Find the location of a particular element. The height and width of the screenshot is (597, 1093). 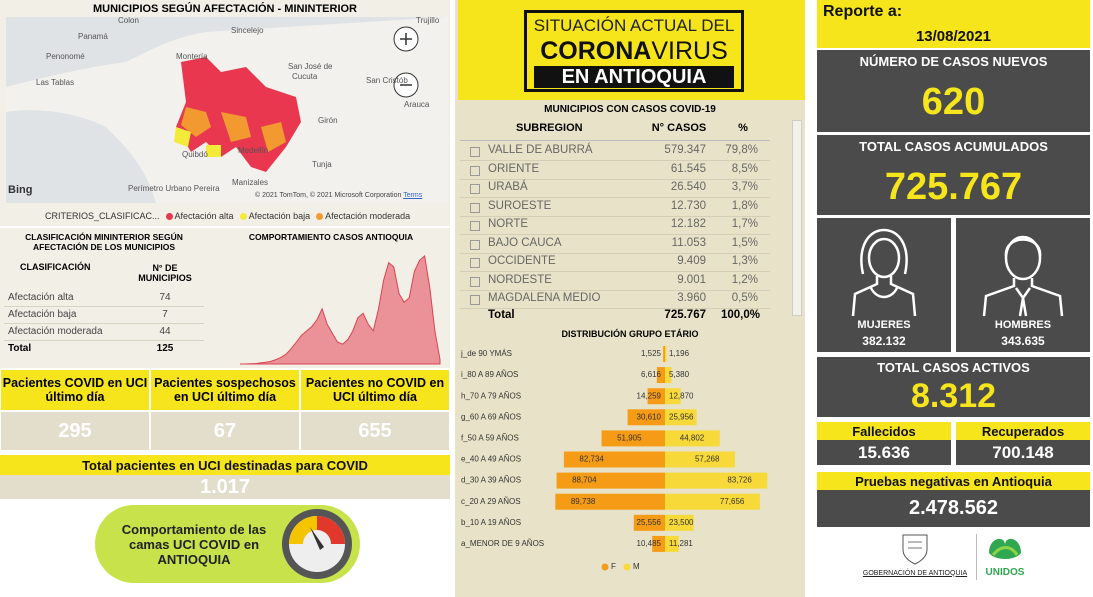

map-place: Penonomé is located at coordinates (65, 56).